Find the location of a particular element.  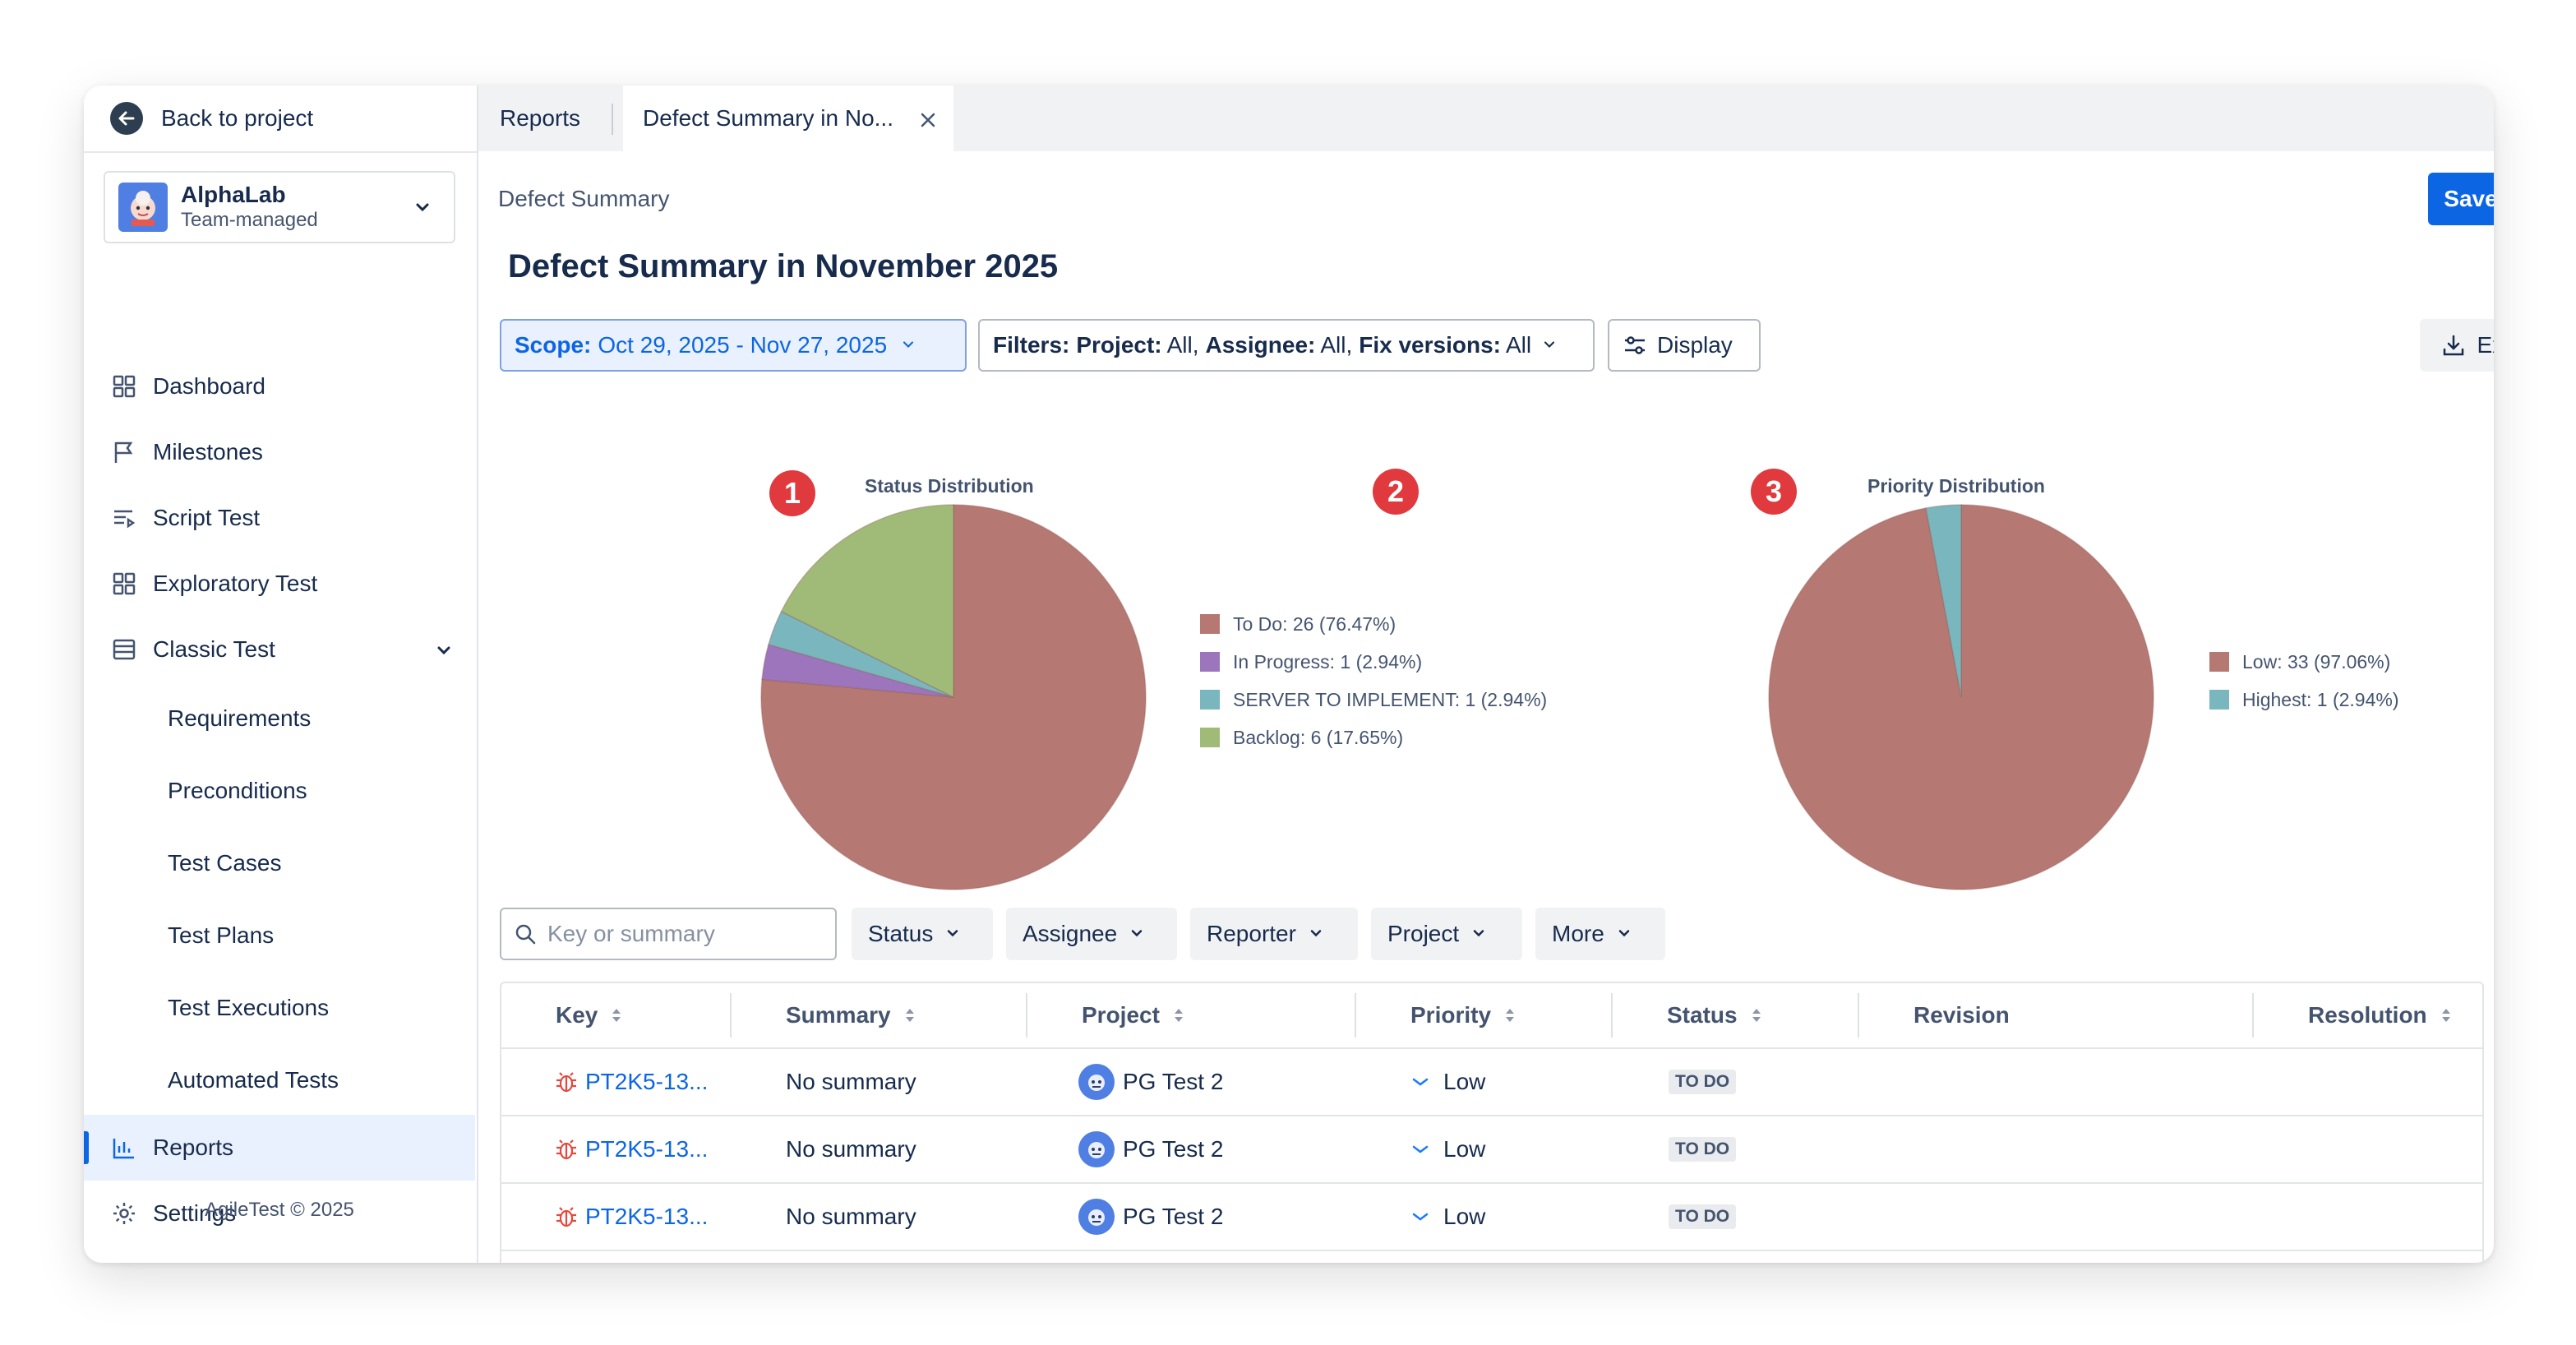

column-label: Resolution is located at coordinates (2367, 1015).